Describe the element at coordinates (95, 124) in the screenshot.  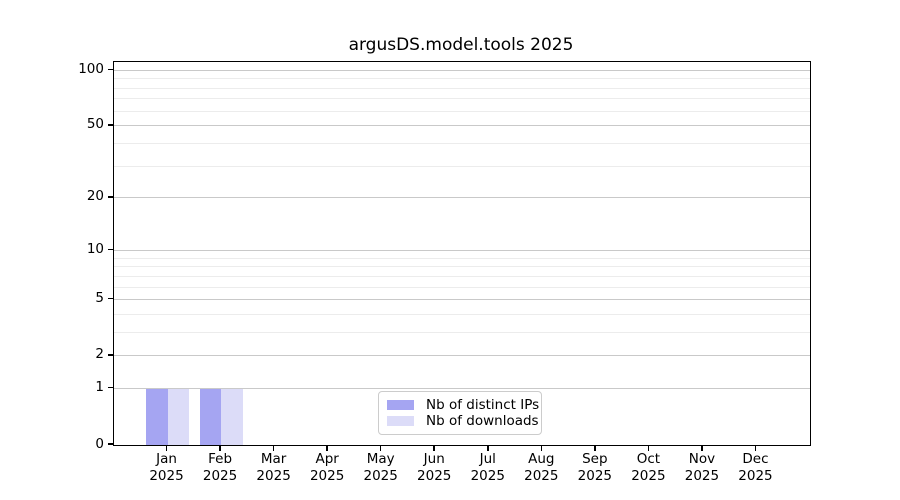
I see `y-tick-label-50: 50` at that location.